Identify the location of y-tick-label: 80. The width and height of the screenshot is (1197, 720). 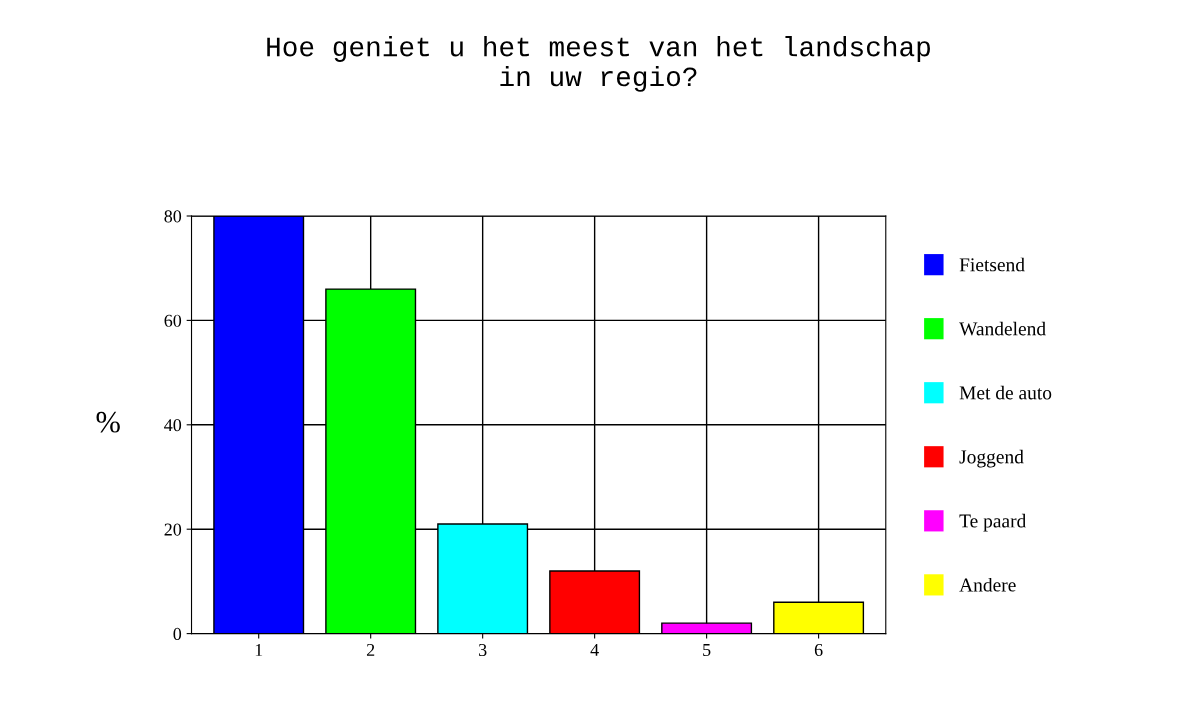
(173, 216).